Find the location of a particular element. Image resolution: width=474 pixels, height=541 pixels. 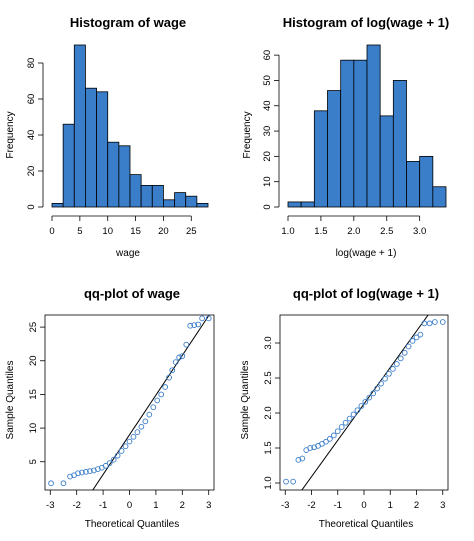

y-axis-label: Frequency is located at coordinates (247, 134).